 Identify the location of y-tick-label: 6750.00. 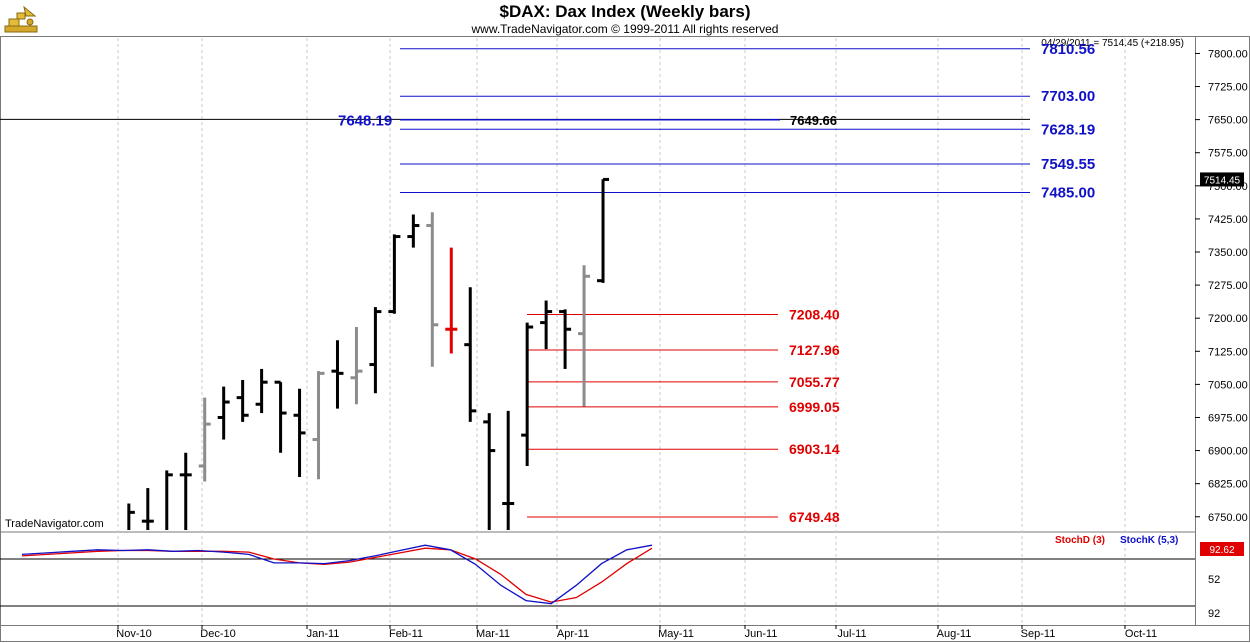
(1228, 518).